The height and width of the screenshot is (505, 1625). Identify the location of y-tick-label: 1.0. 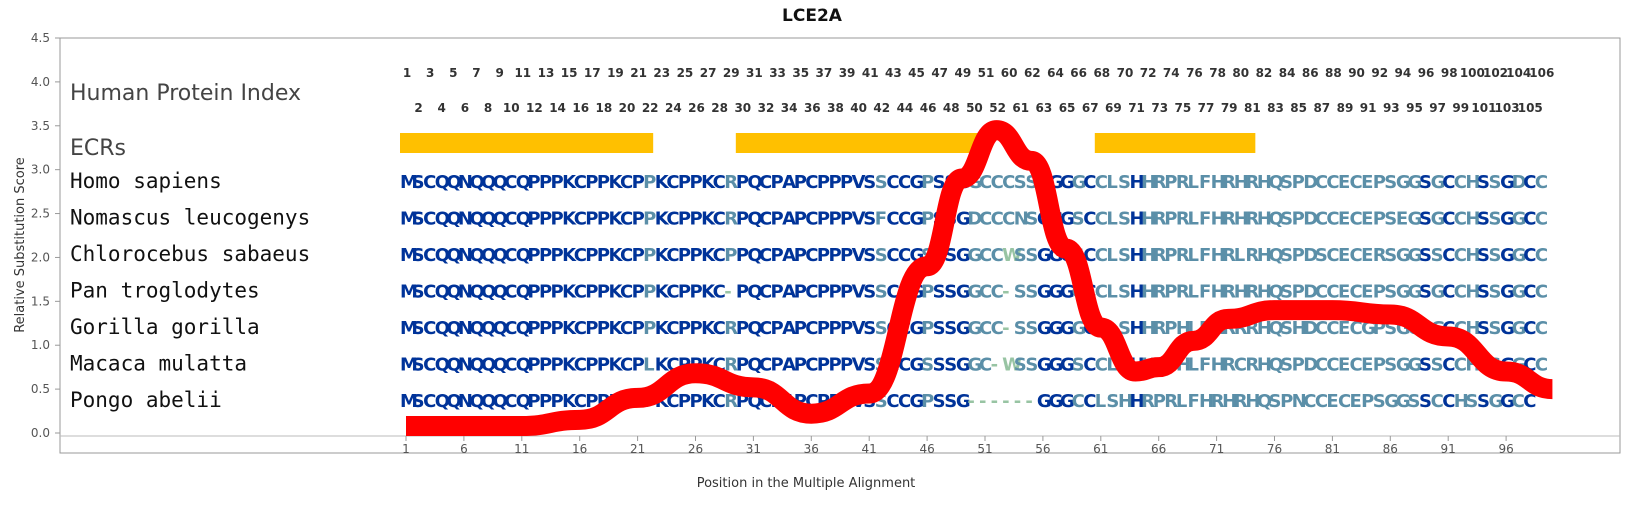
(40, 345).